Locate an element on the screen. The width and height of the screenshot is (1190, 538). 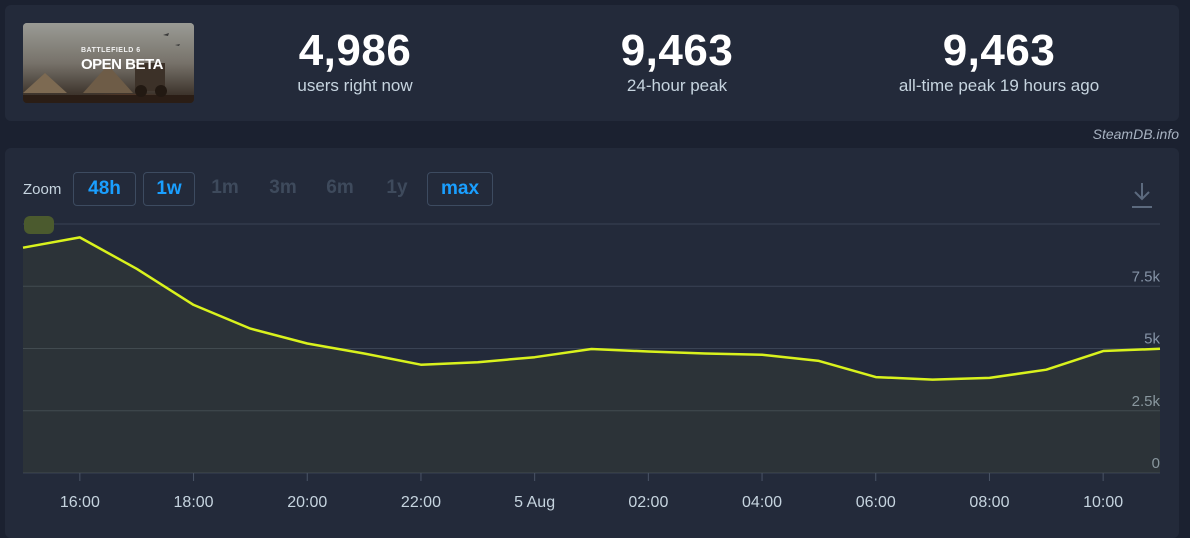
zoom-6m-button: 6m is located at coordinates (340, 187).